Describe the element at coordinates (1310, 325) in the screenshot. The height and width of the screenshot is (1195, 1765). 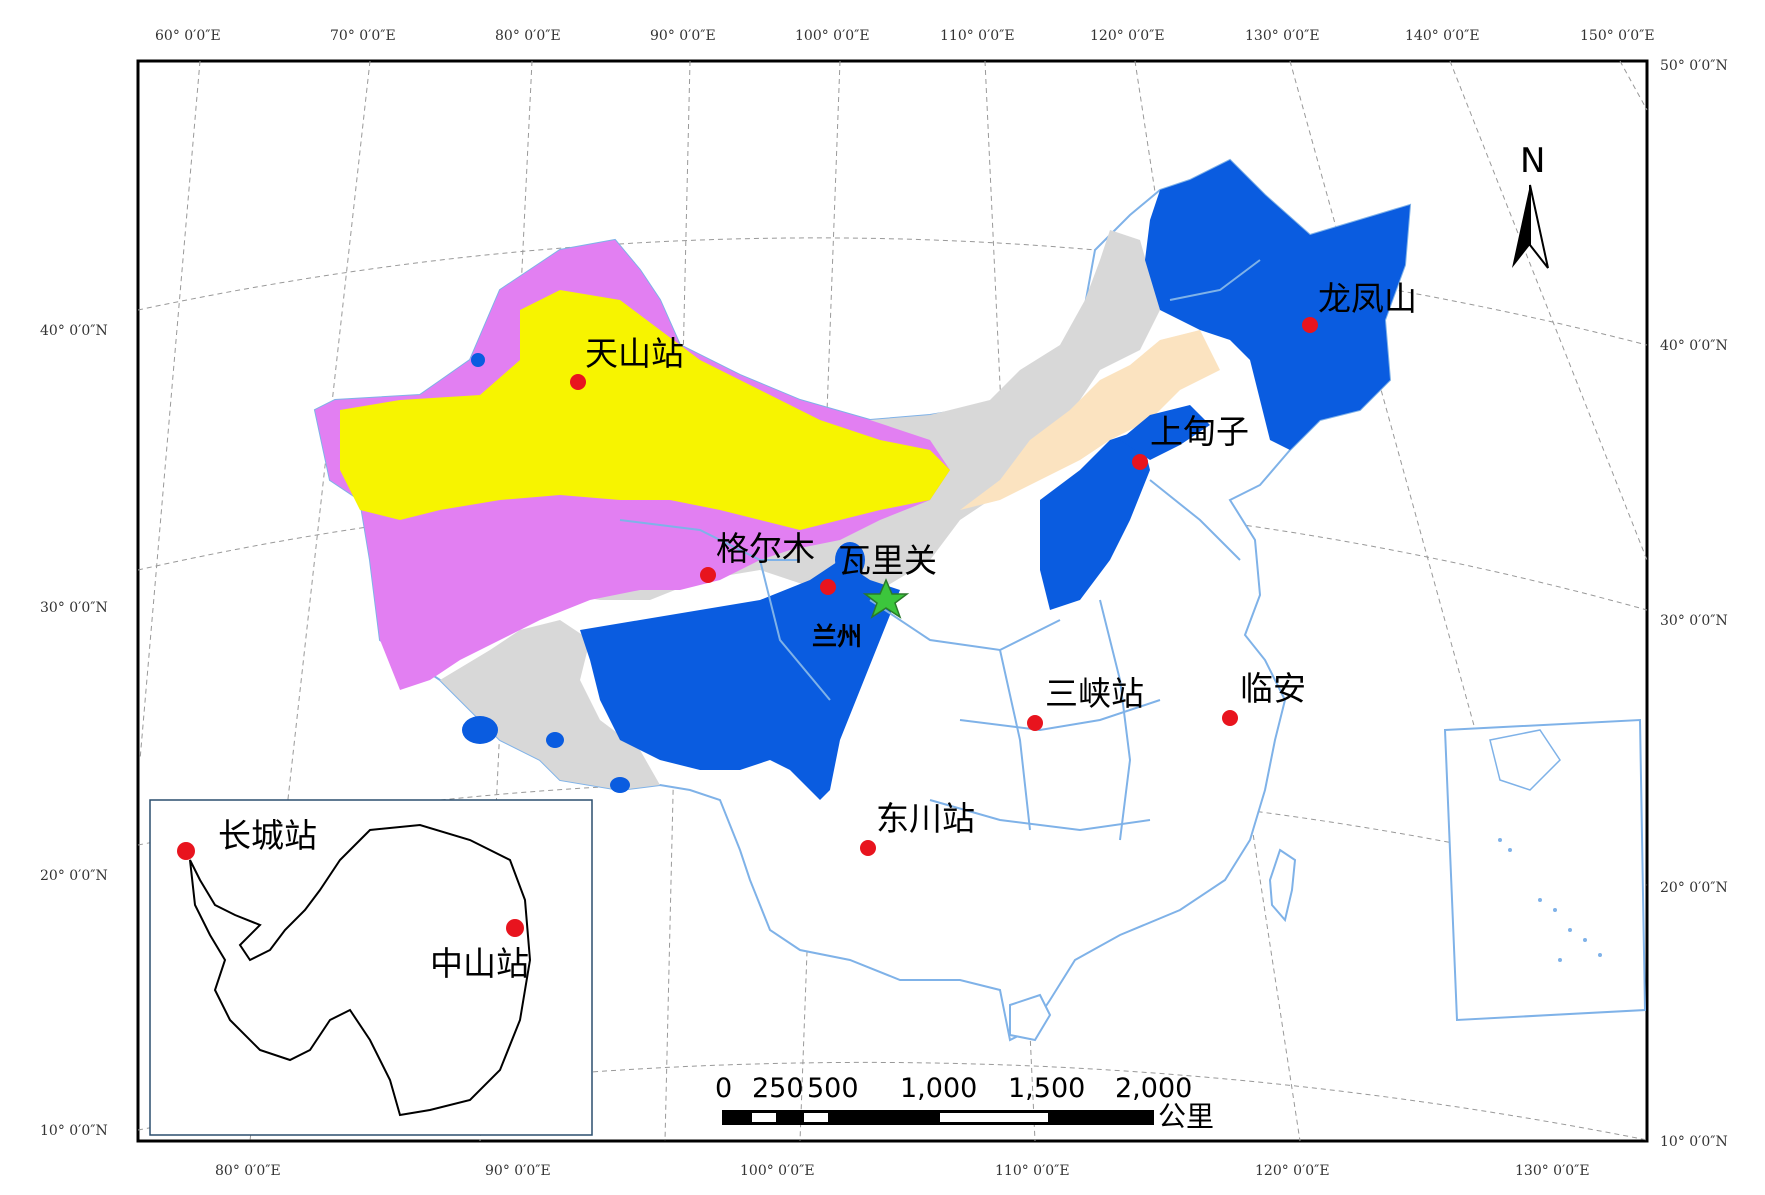
I see `longfengshan-dot` at that location.